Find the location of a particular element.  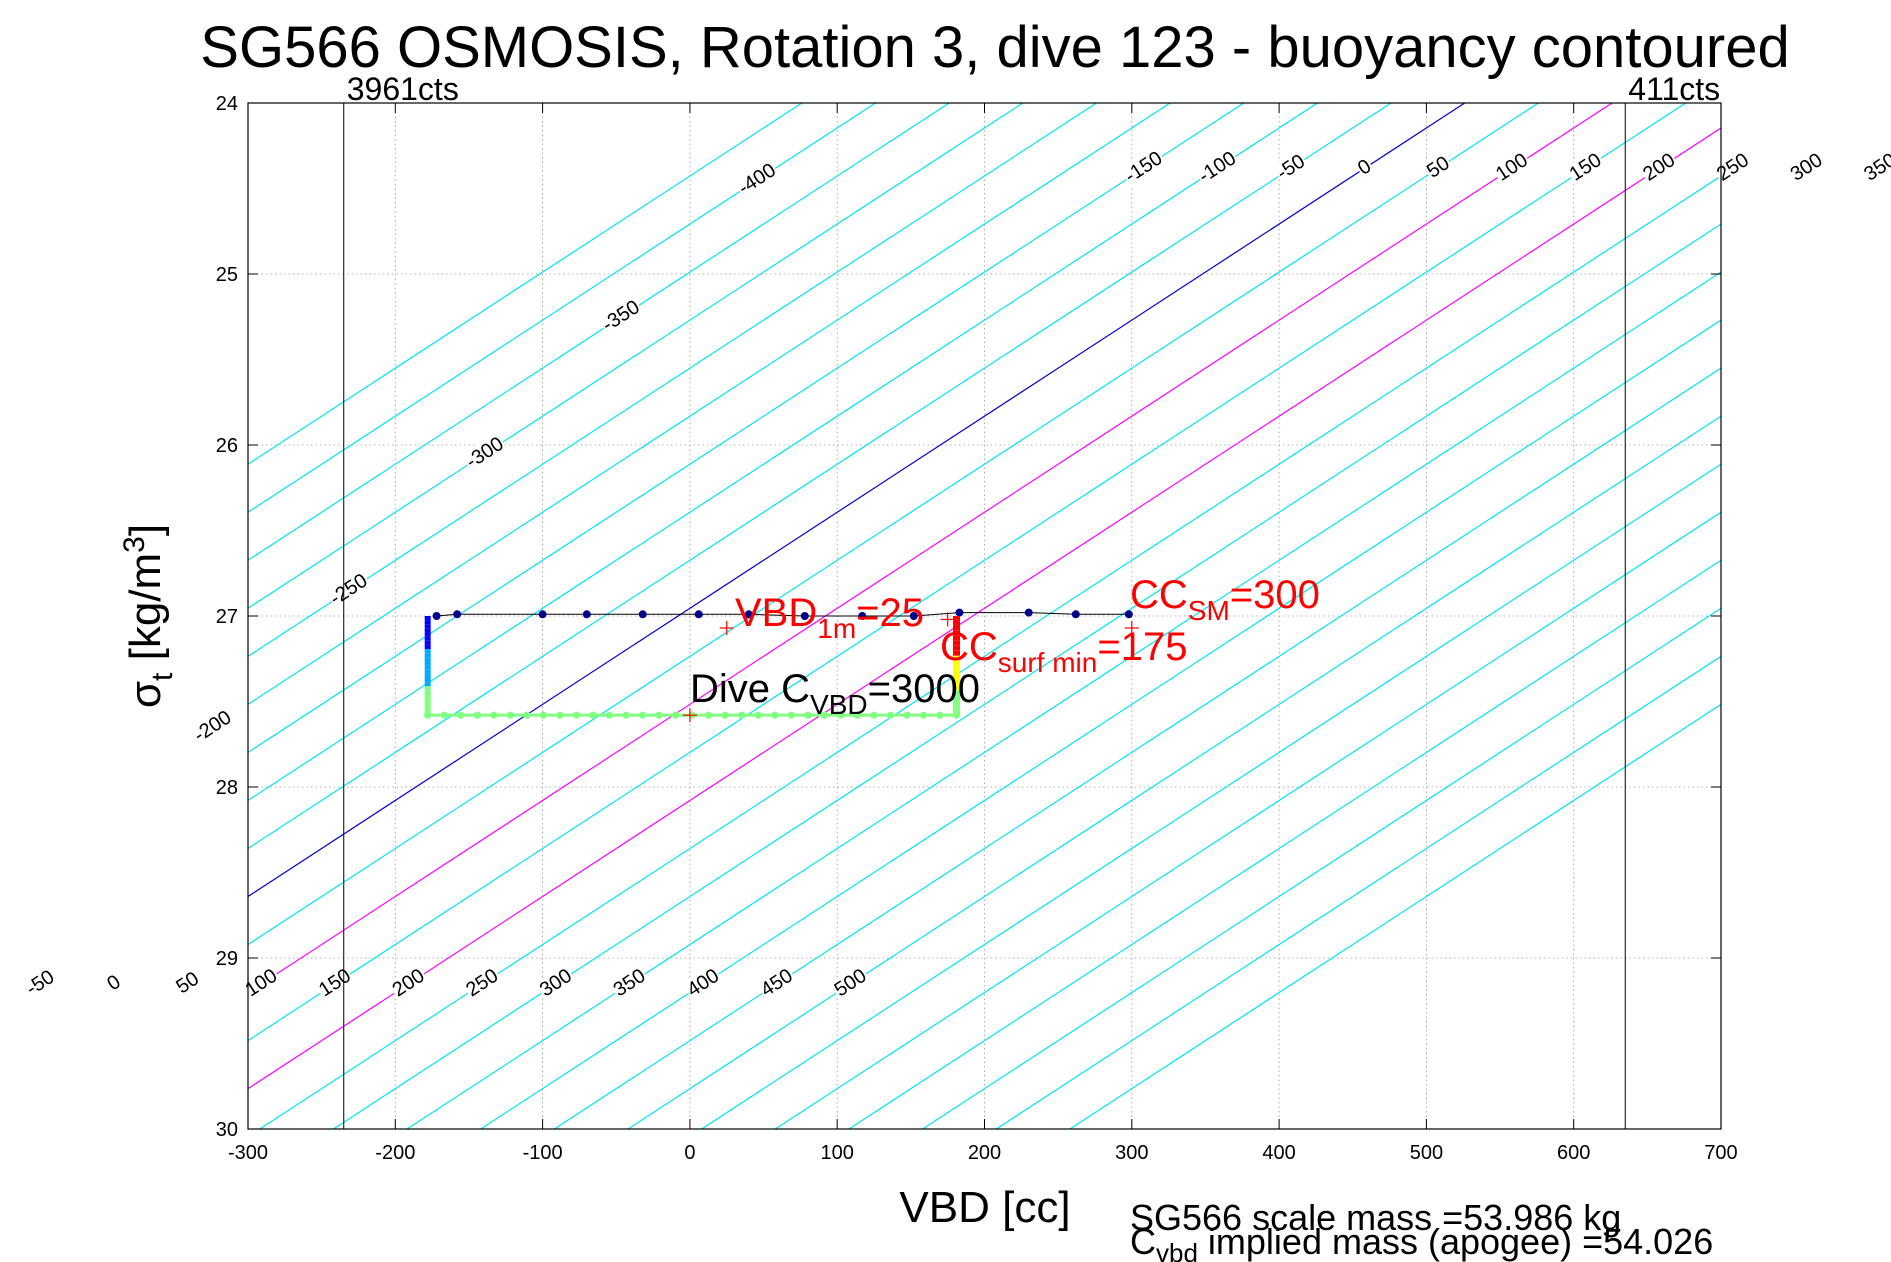

contour-label-top--150: -150 is located at coordinates (1144, 167).